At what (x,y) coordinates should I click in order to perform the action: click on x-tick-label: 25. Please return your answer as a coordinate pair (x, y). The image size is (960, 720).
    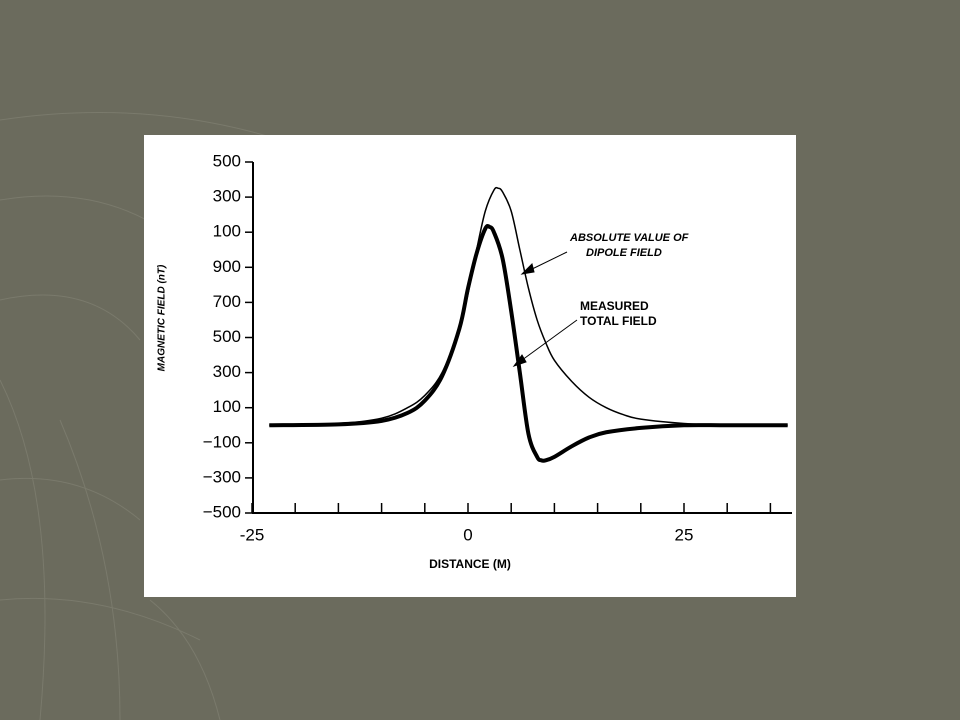
    Looking at the image, I should click on (684, 534).